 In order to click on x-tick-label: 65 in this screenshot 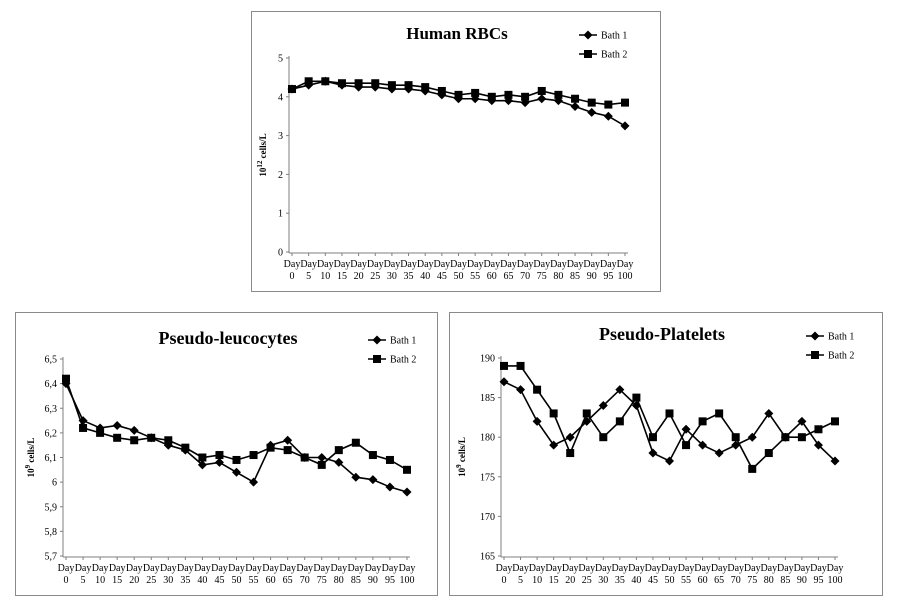, I will do `click(508, 276)`.